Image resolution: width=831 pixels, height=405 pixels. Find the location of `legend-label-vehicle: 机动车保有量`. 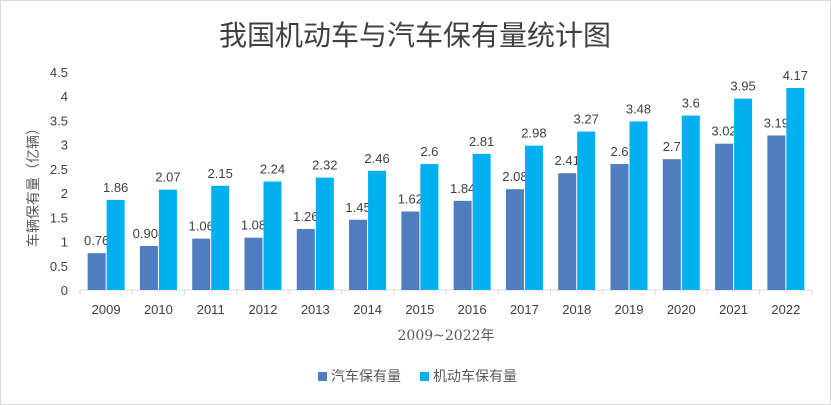

legend-label-vehicle: 机动车保有量 is located at coordinates (475, 376).